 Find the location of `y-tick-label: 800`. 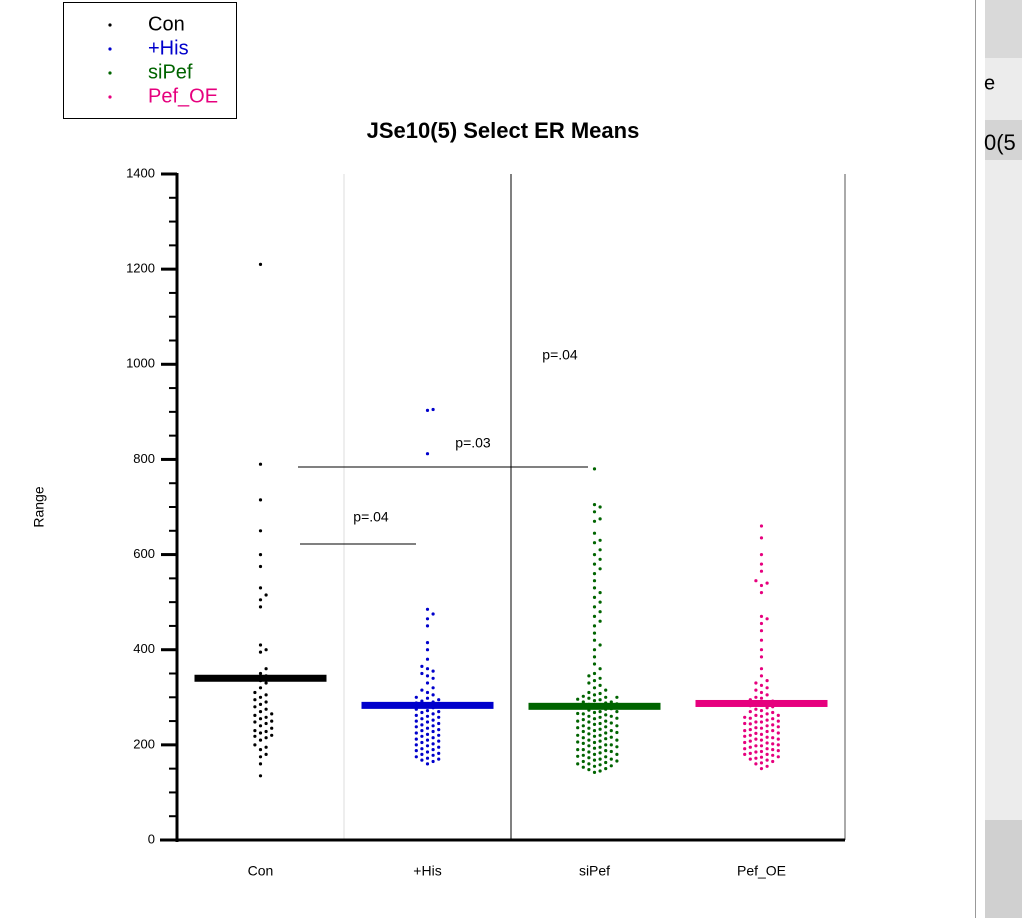

y-tick-label: 800 is located at coordinates (144, 458).